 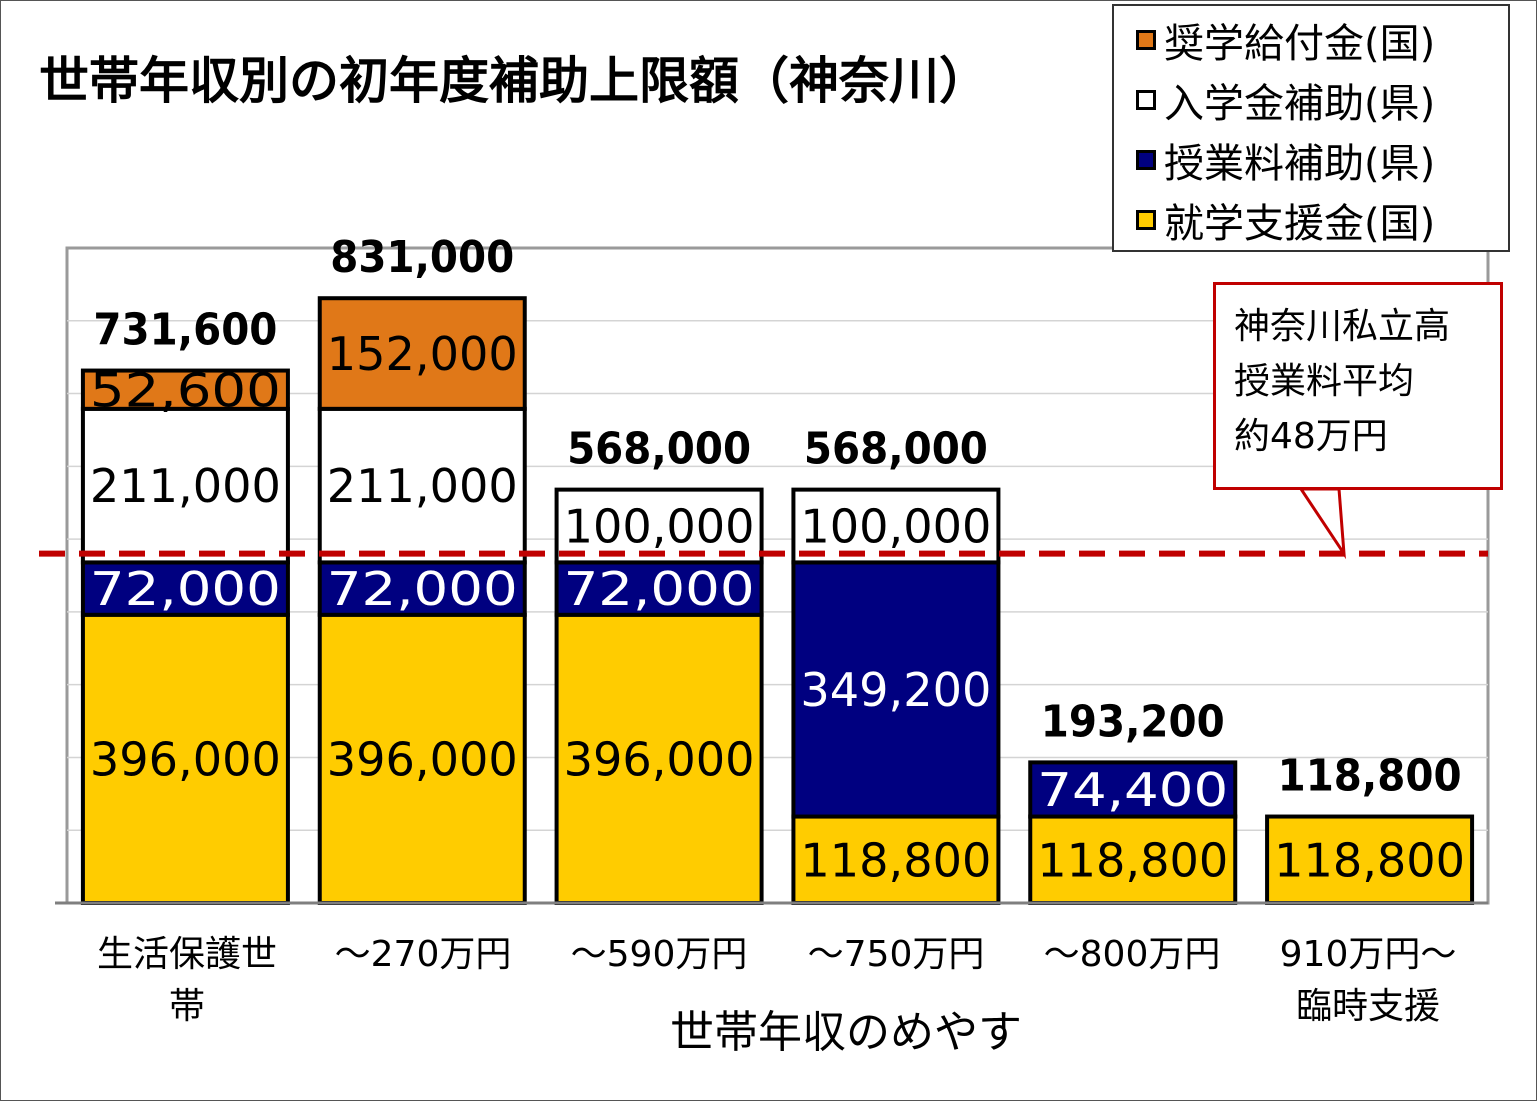 I want to click on callout-line: 約48万円, so click(x=1311, y=436).